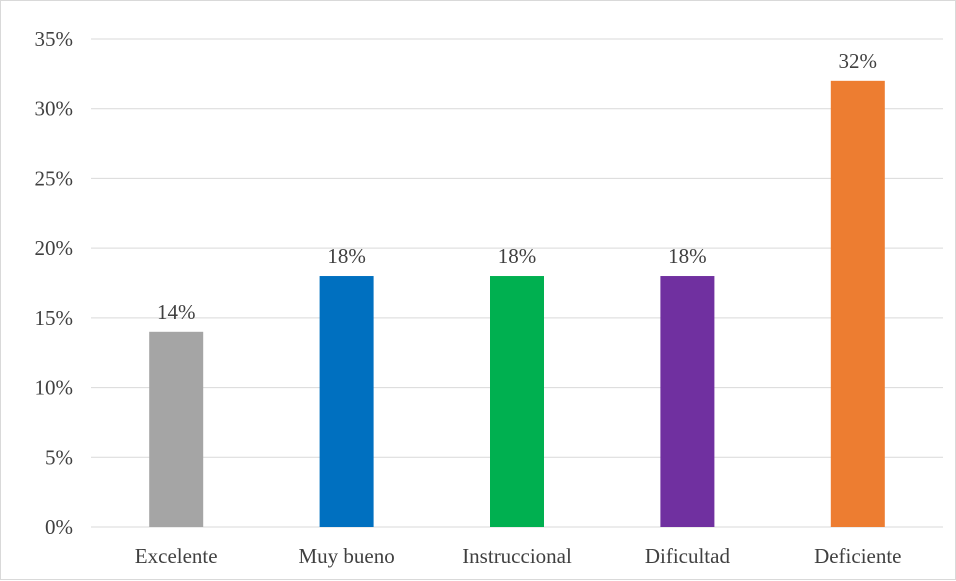  Describe the element at coordinates (346, 401) in the screenshot. I see `bar-muy-bueno` at that location.